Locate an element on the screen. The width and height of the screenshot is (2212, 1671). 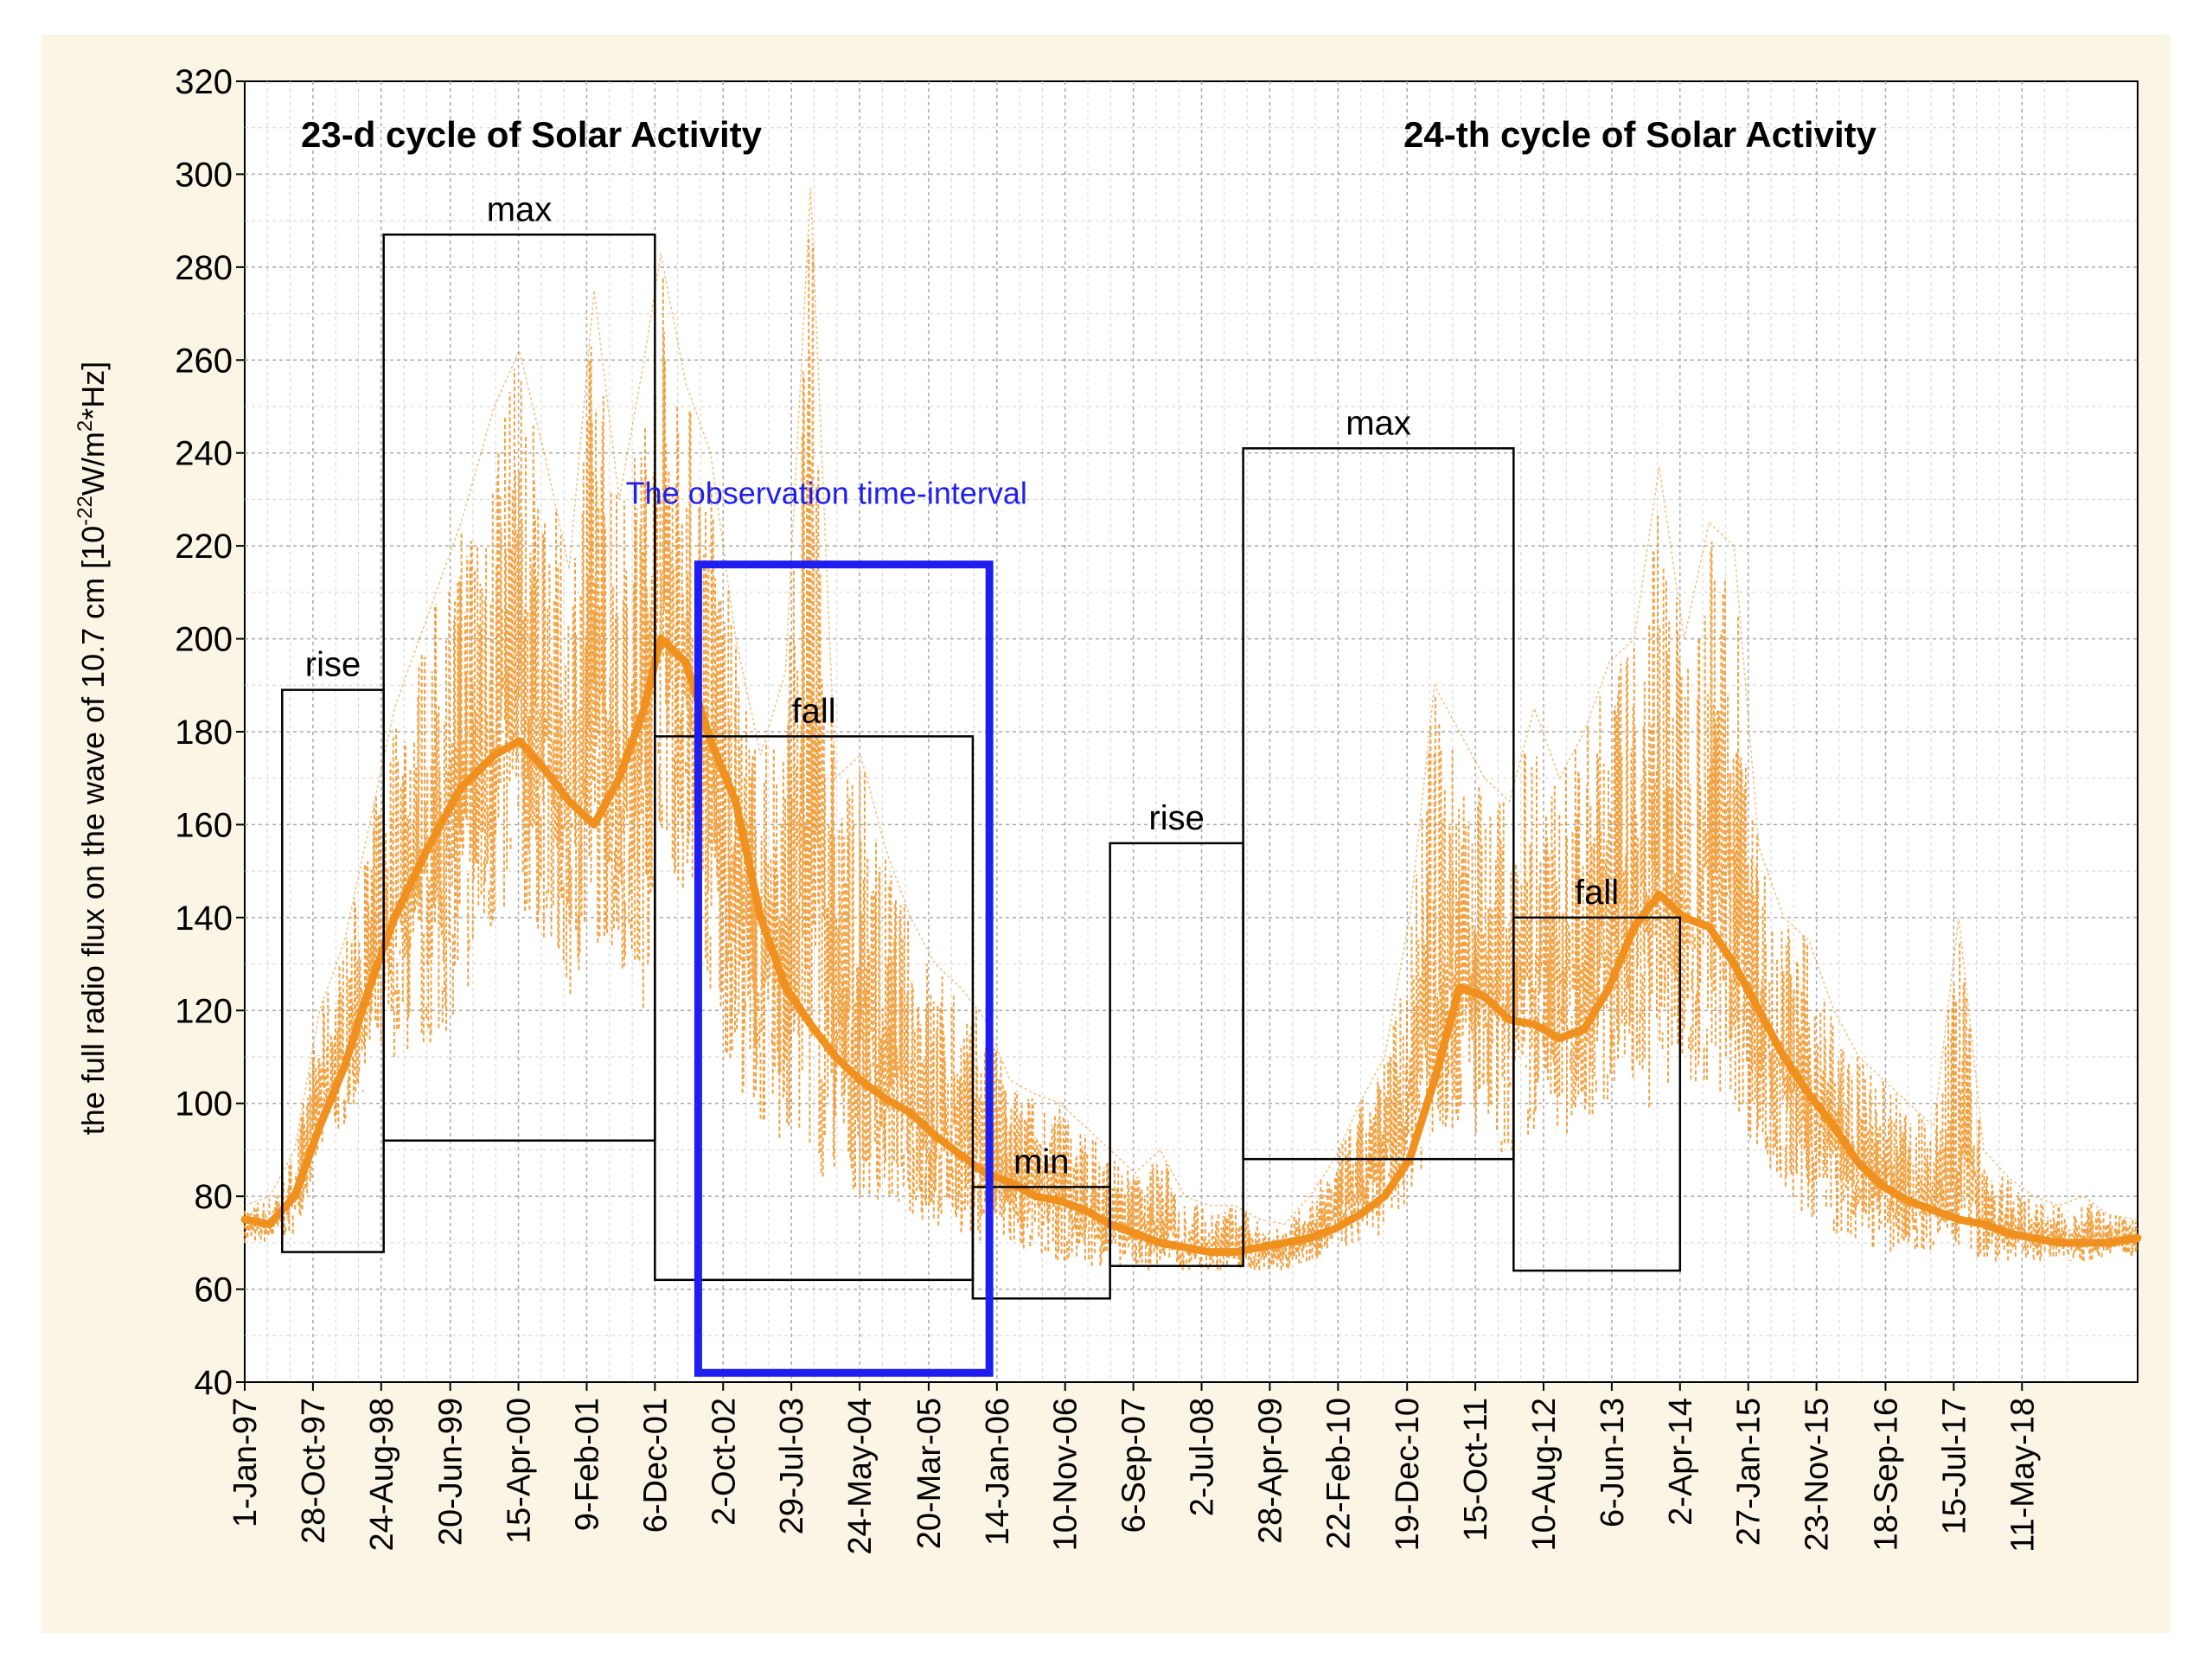
x-tick-label: 28-Oct-97 is located at coordinates (314, 1471).